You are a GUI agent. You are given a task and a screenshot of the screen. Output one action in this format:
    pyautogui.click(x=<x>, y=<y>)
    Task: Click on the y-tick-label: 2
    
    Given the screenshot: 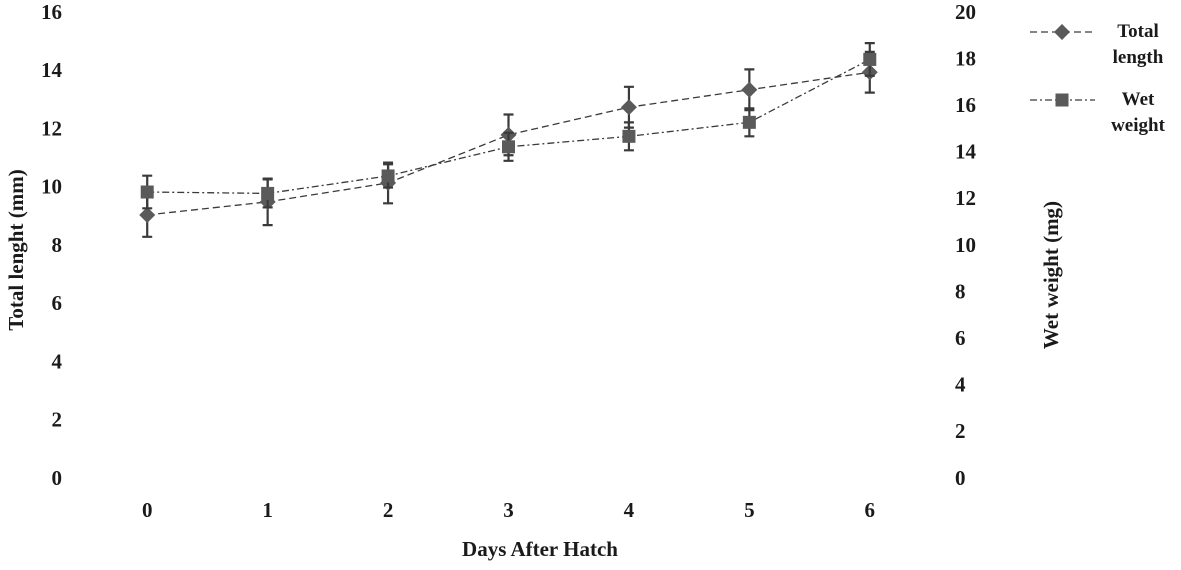 What is the action you would take?
    pyautogui.click(x=57, y=420)
    